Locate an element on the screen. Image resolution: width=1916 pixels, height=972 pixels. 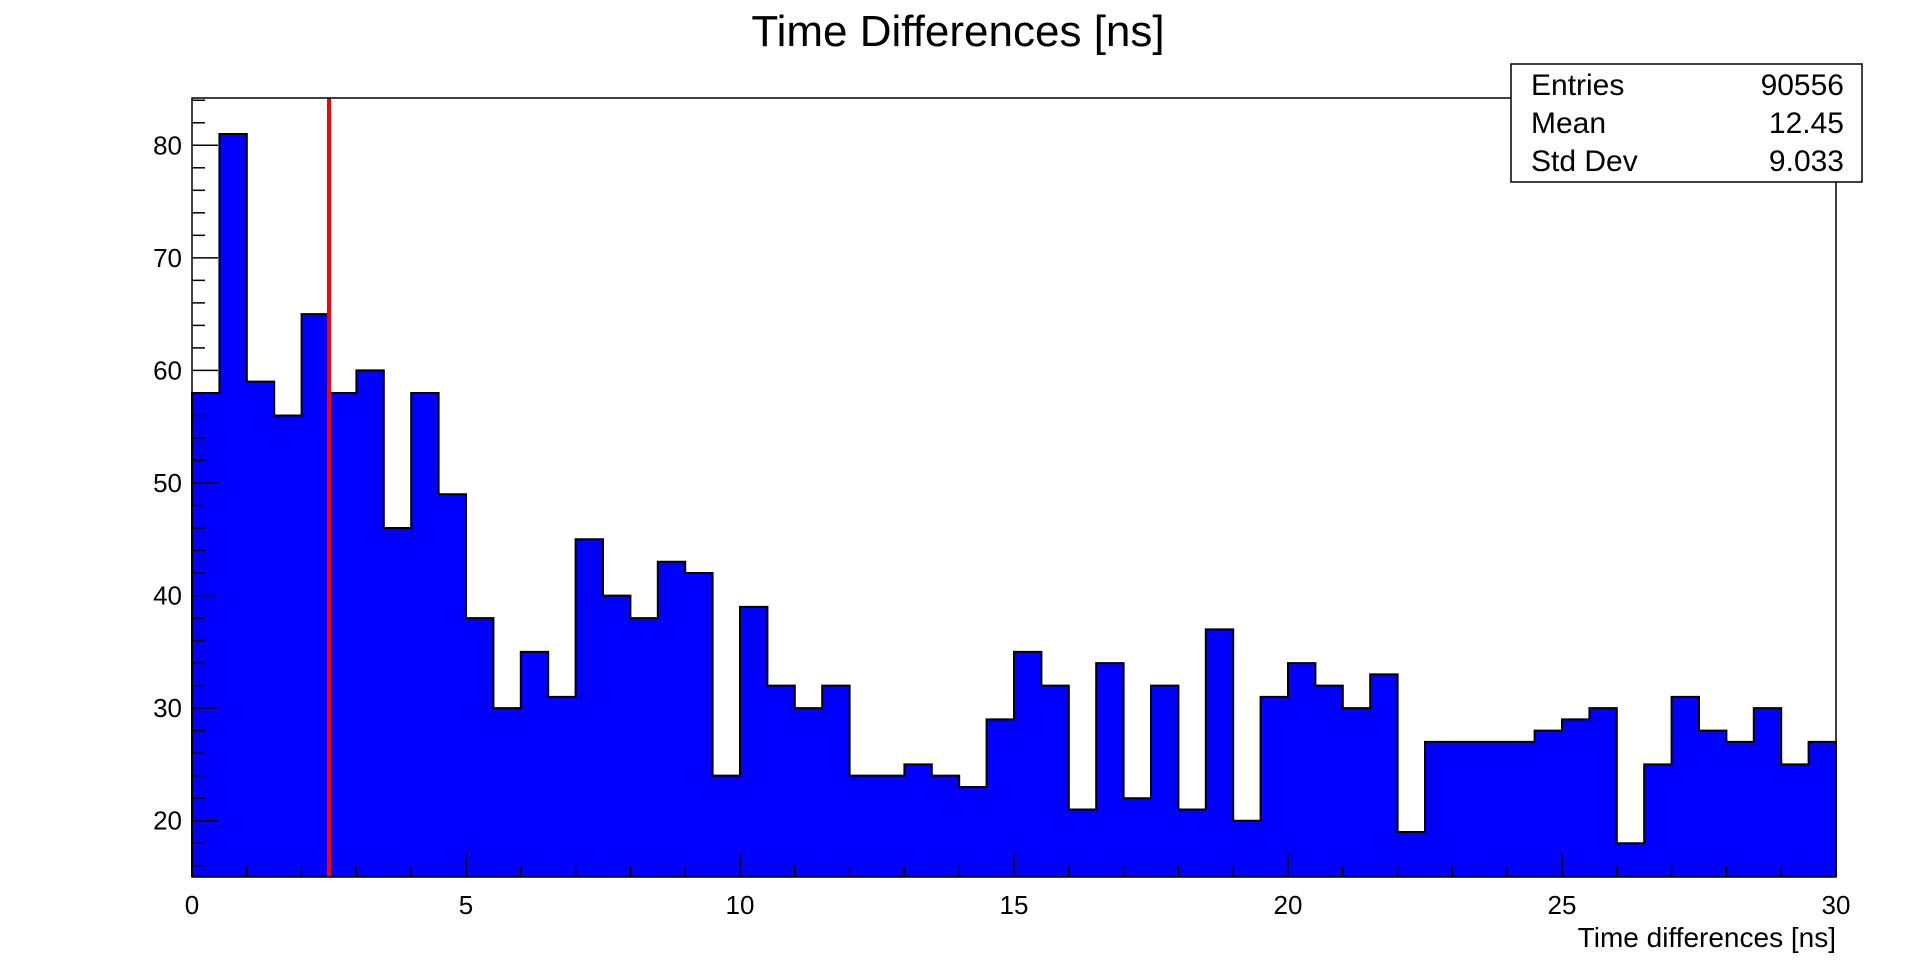
y-tick-label: 30 is located at coordinates (167, 708).